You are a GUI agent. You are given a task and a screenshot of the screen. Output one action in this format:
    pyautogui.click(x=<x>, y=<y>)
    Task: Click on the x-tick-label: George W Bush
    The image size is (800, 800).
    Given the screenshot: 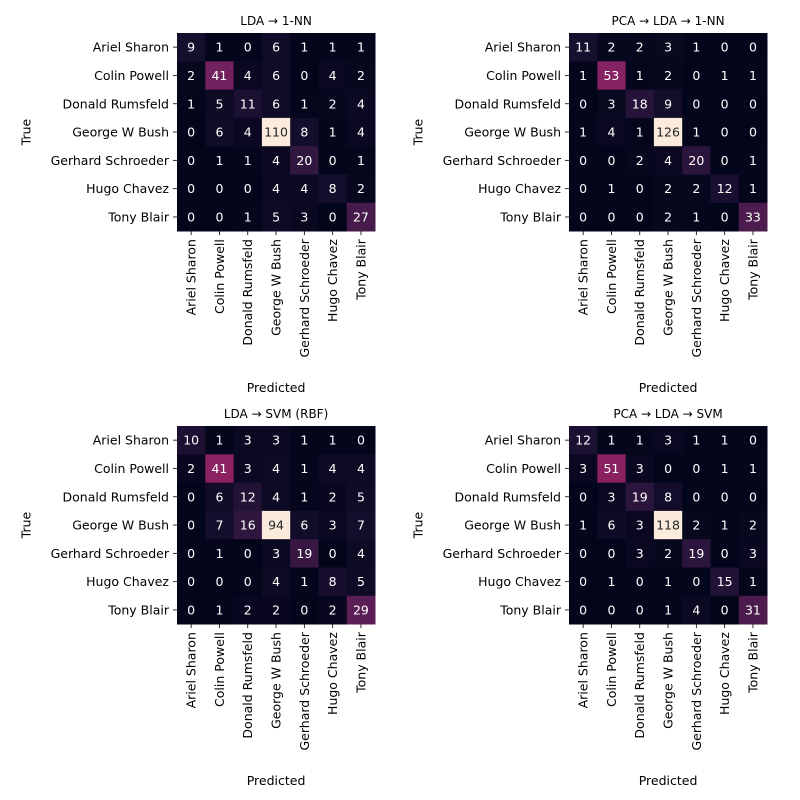 What is the action you would take?
    pyautogui.click(x=276, y=680)
    